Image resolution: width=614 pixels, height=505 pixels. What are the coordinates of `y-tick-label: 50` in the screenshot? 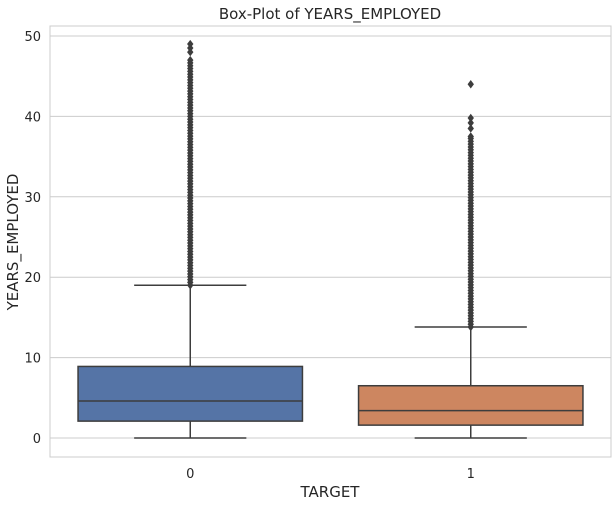 It's located at (32, 37).